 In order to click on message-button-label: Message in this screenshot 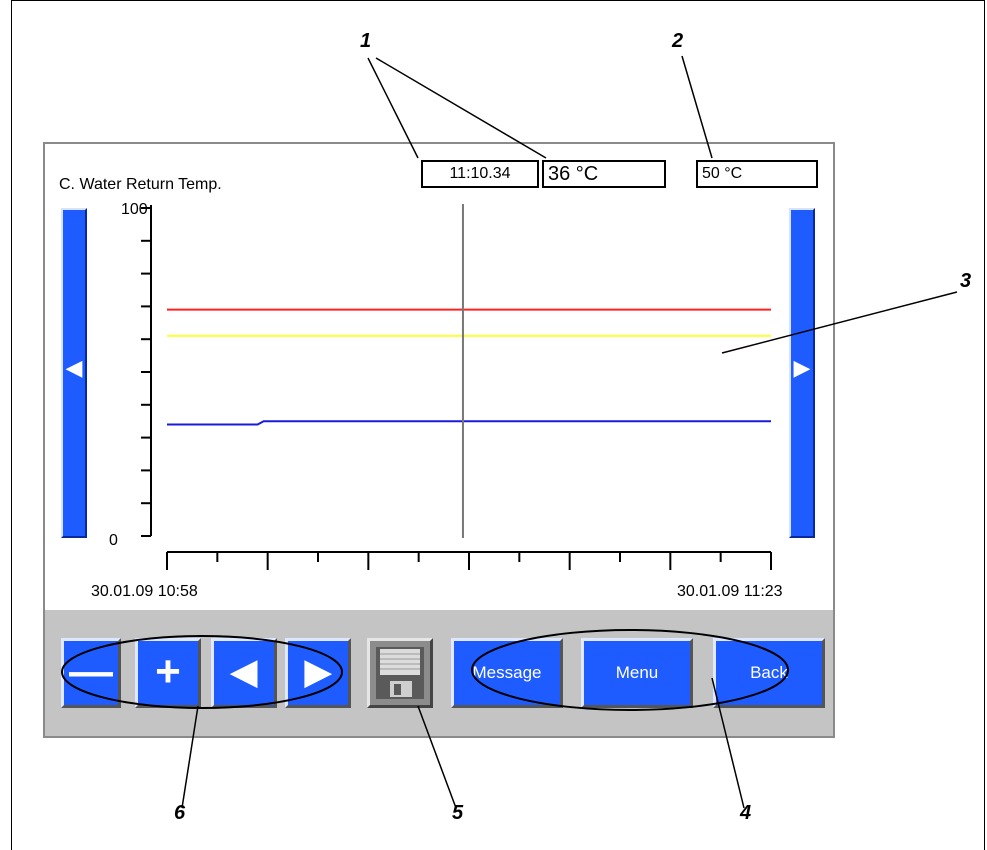, I will do `click(507, 672)`.